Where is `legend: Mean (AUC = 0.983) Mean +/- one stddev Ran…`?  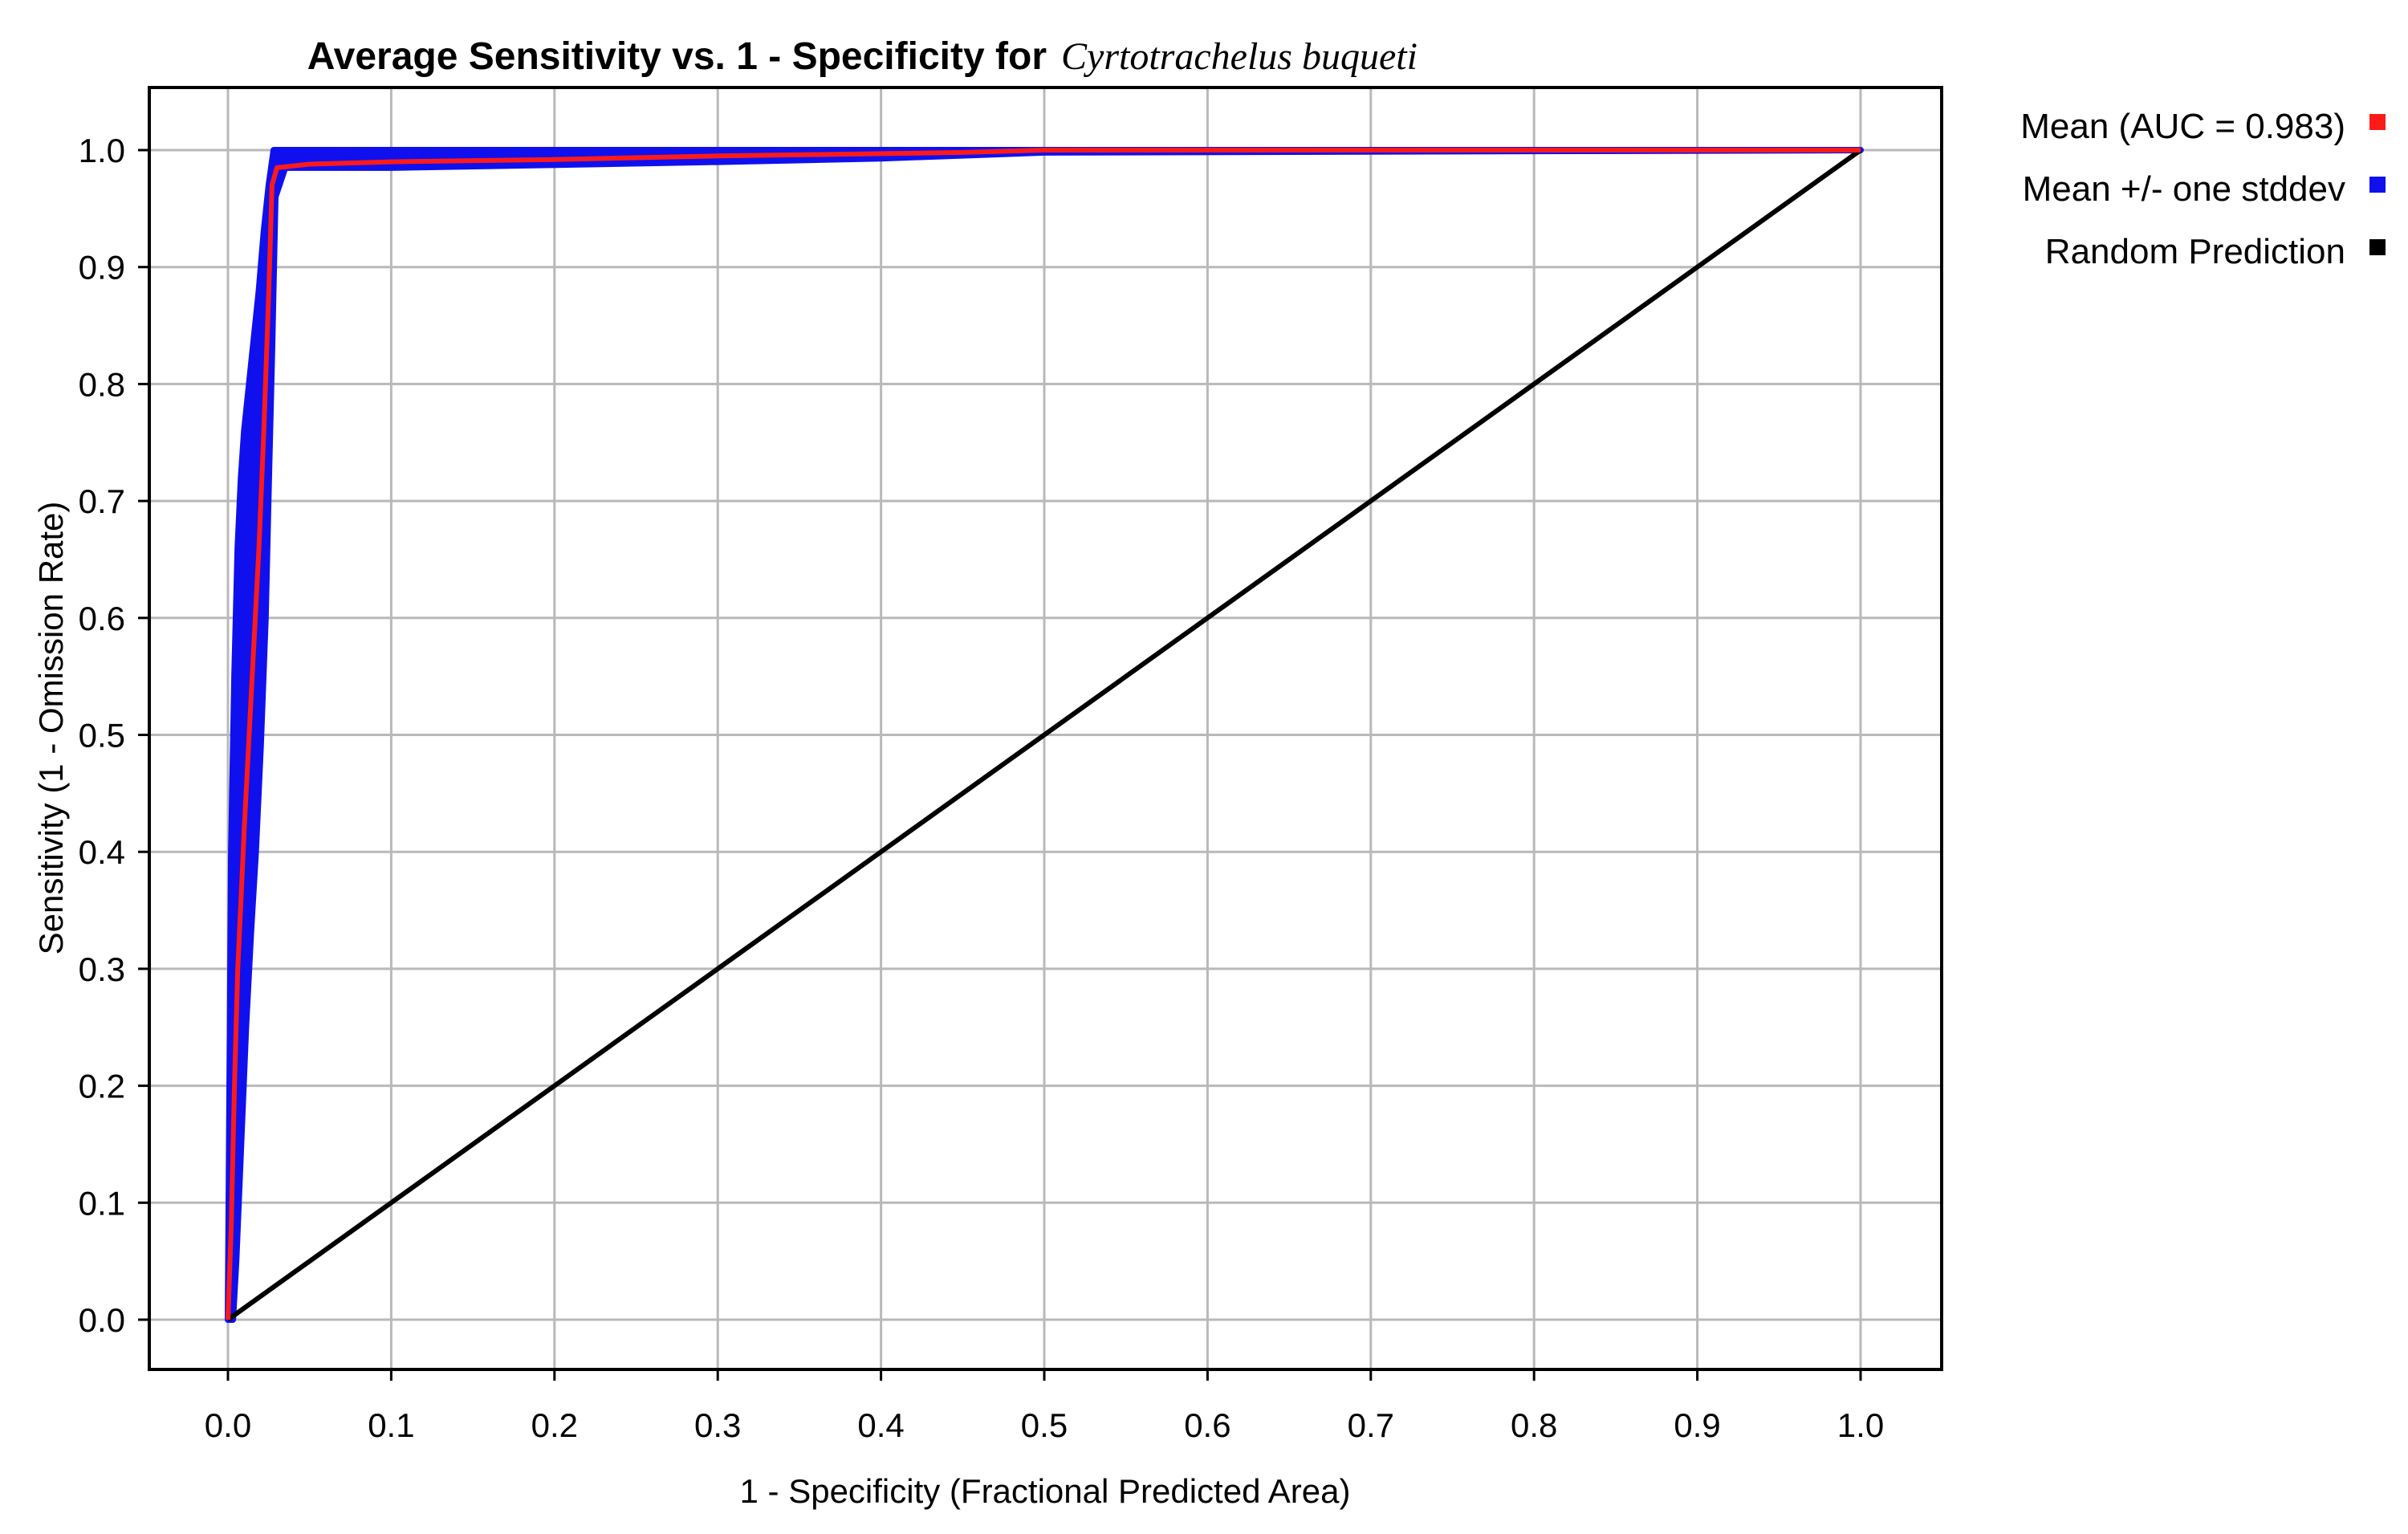 legend: Mean (AUC = 0.983) Mean +/- one stddev Ran… is located at coordinates (2203, 189).